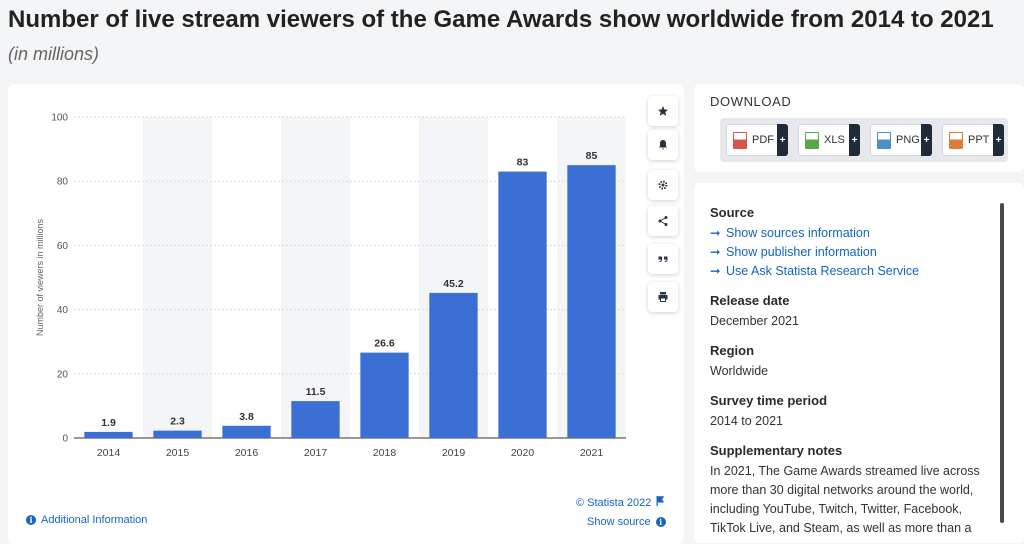 The image size is (1024, 544). What do you see at coordinates (823, 271) in the screenshot?
I see `ask-statista-label: Use Ask Statista Research Service` at bounding box center [823, 271].